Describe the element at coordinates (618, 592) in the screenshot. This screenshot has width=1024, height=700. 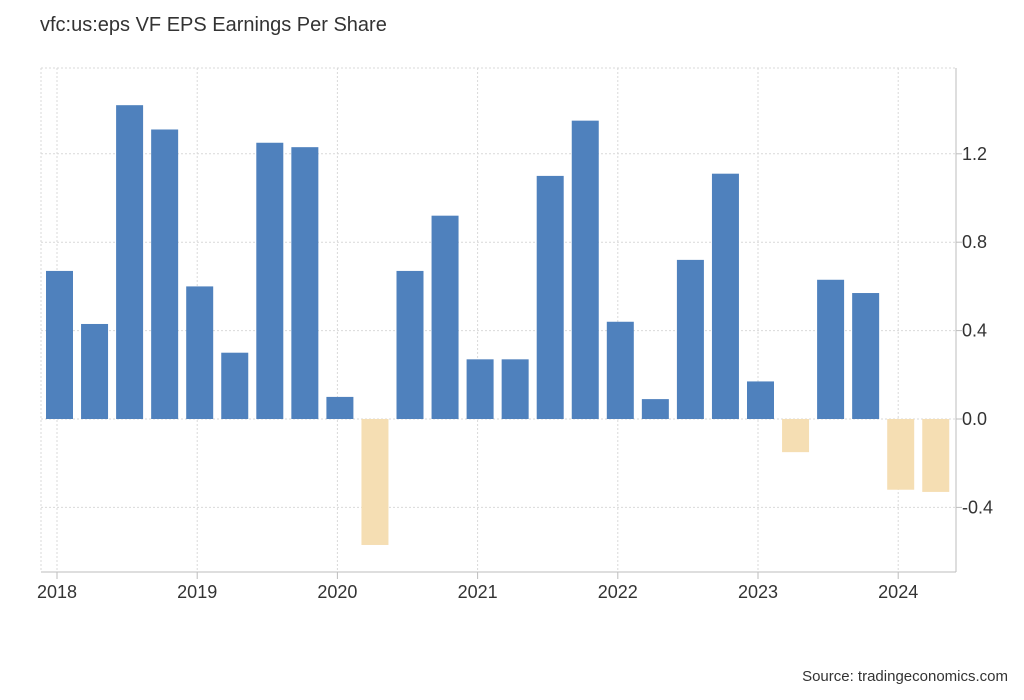
I see `x-tick-label: 2022` at that location.